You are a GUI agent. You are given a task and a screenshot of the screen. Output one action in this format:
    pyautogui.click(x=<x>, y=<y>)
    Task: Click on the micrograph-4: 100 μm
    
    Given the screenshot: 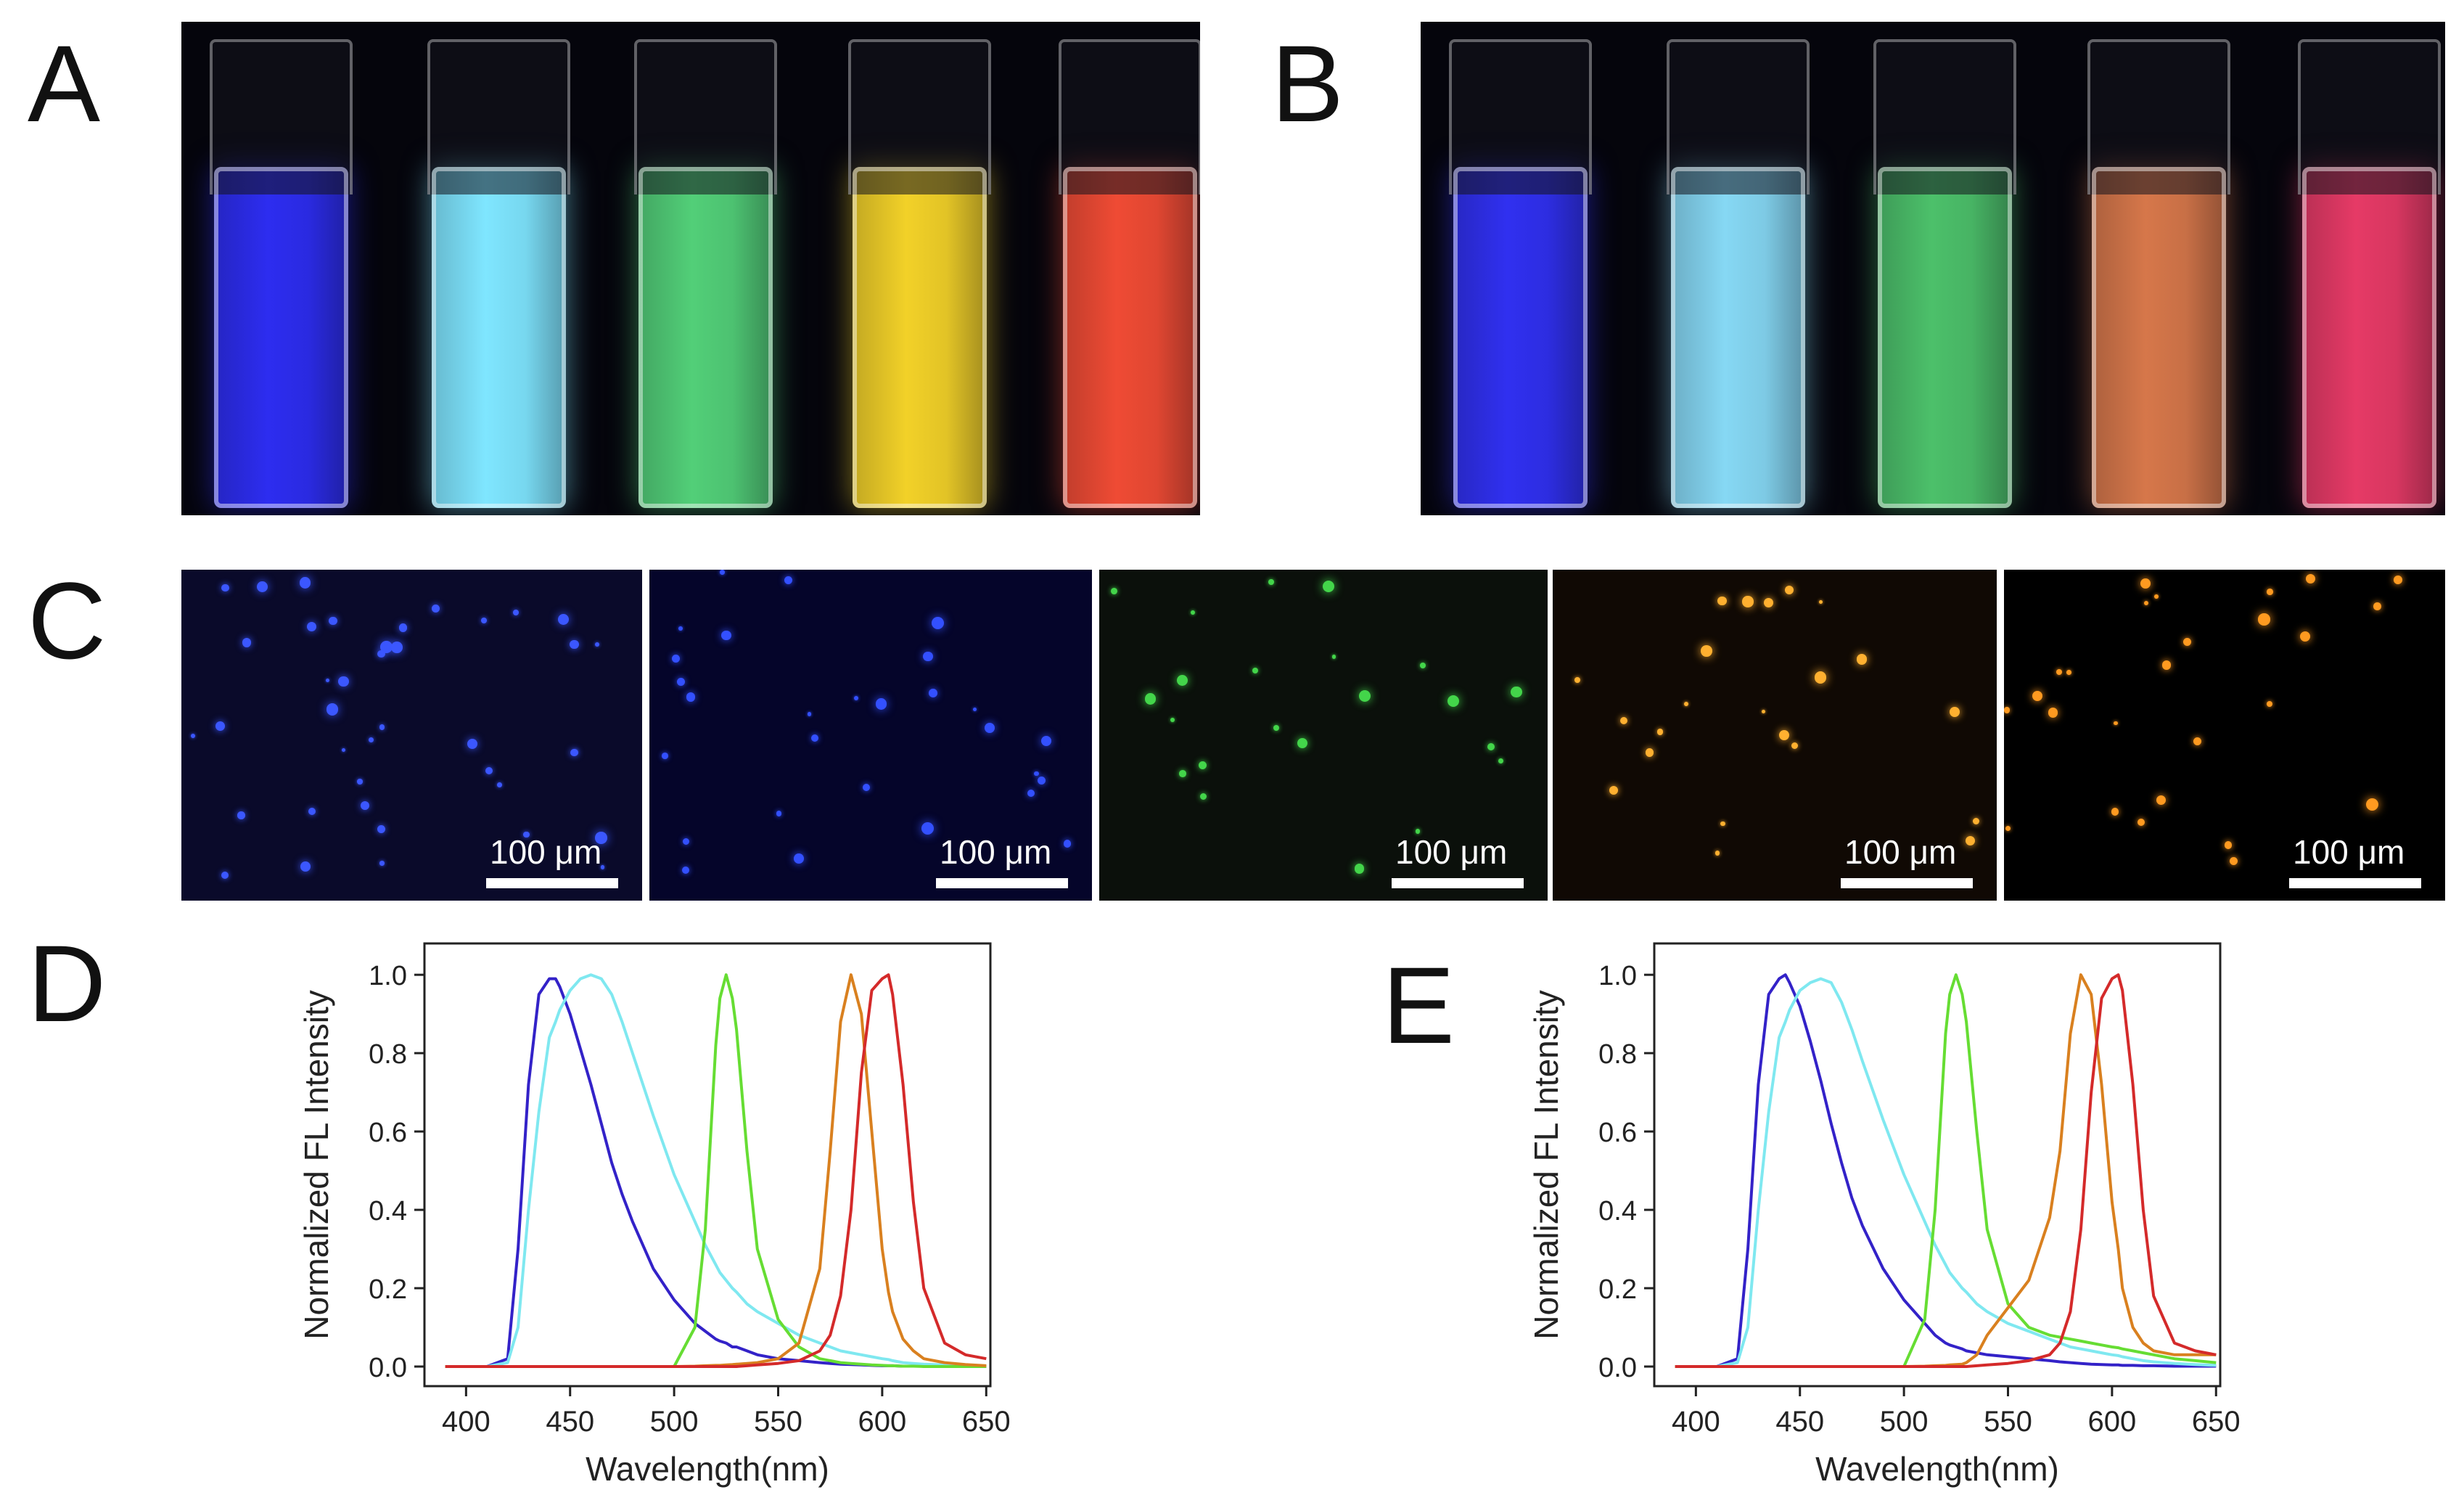 What is the action you would take?
    pyautogui.click(x=1775, y=735)
    